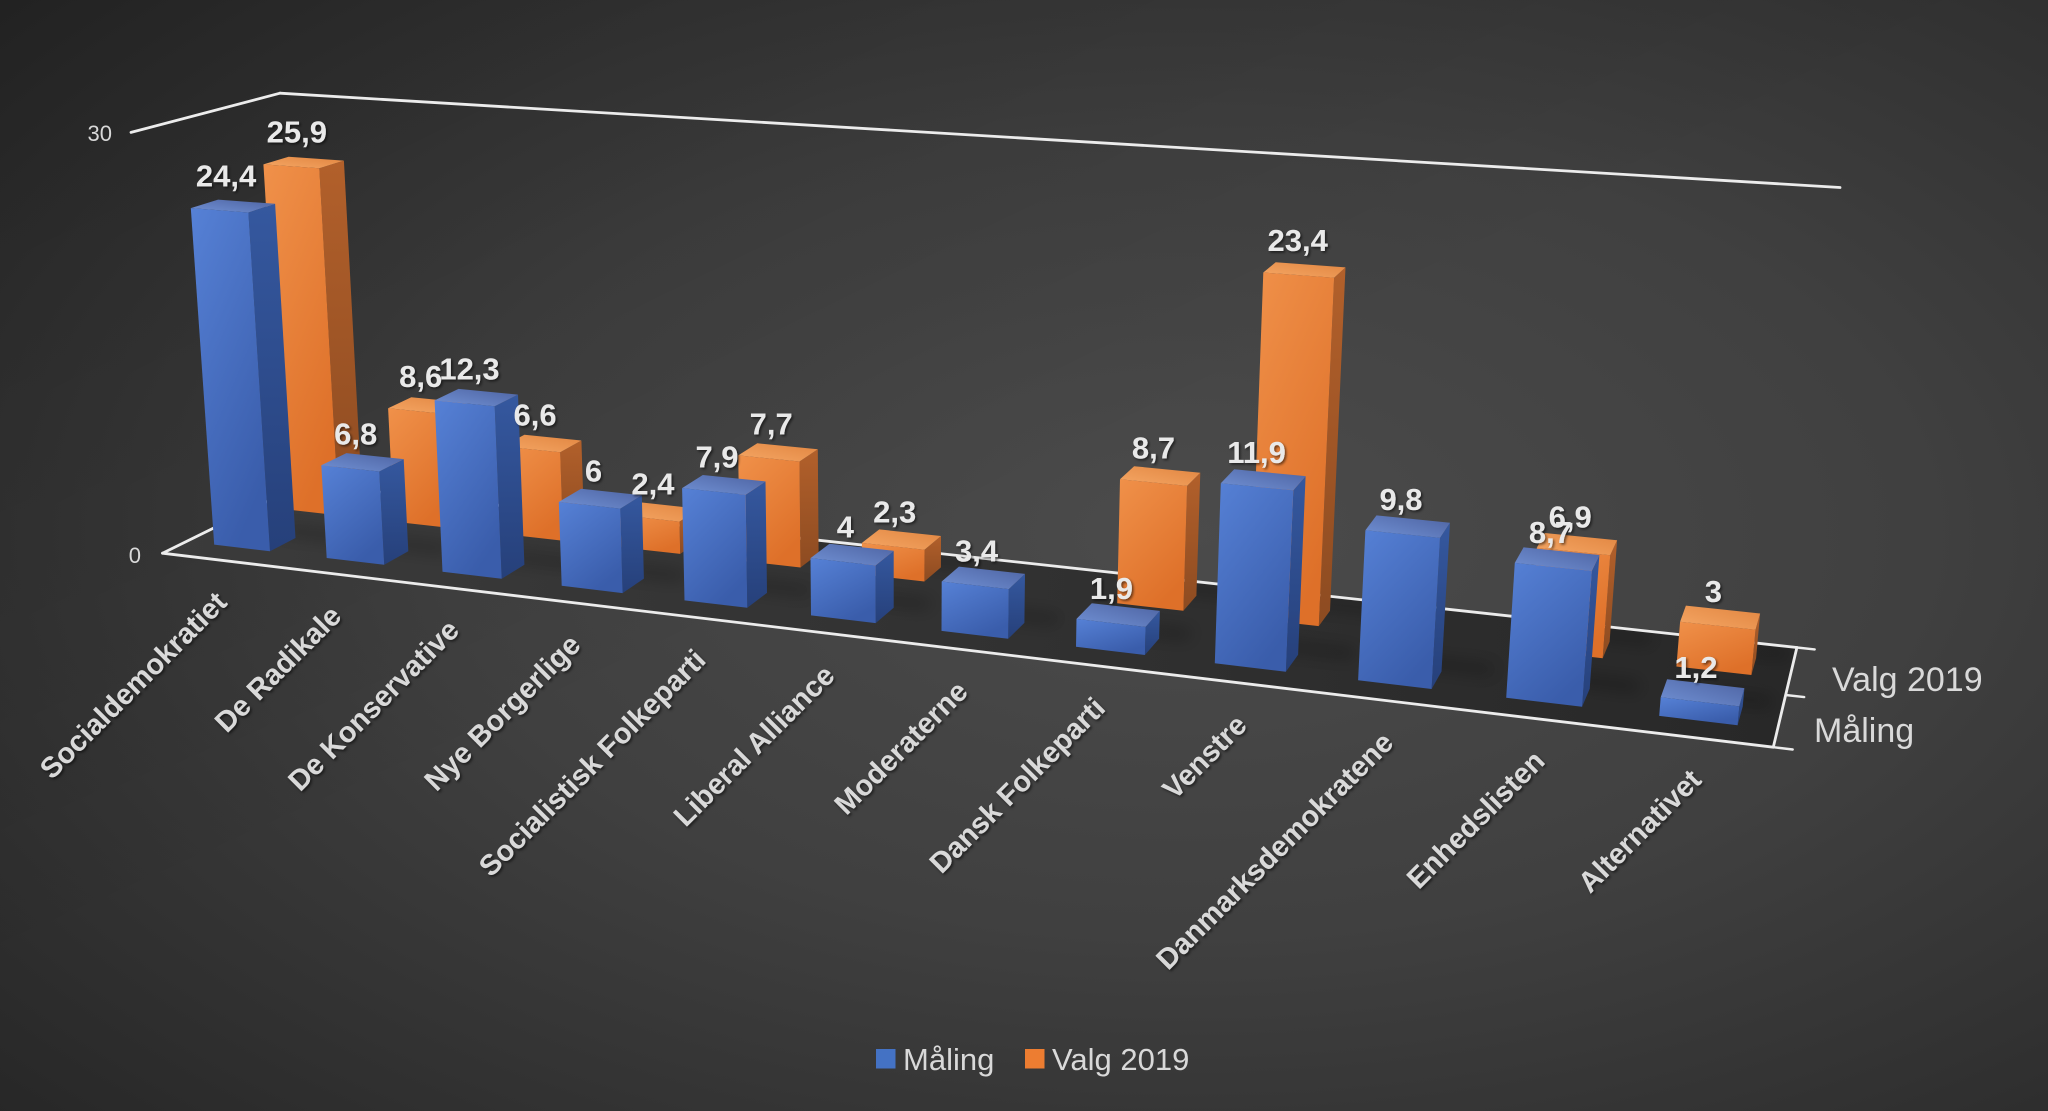 This screenshot has height=1111, width=2048. Describe the element at coordinates (593, 470) in the screenshot. I see `svg-text: 6` at that location.